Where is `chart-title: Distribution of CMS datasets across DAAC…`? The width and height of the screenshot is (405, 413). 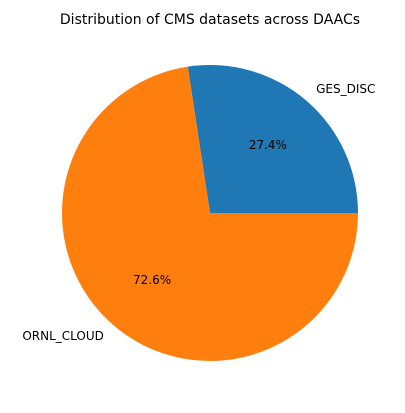 chart-title: Distribution of CMS datasets across DAAC… is located at coordinates (210, 20).